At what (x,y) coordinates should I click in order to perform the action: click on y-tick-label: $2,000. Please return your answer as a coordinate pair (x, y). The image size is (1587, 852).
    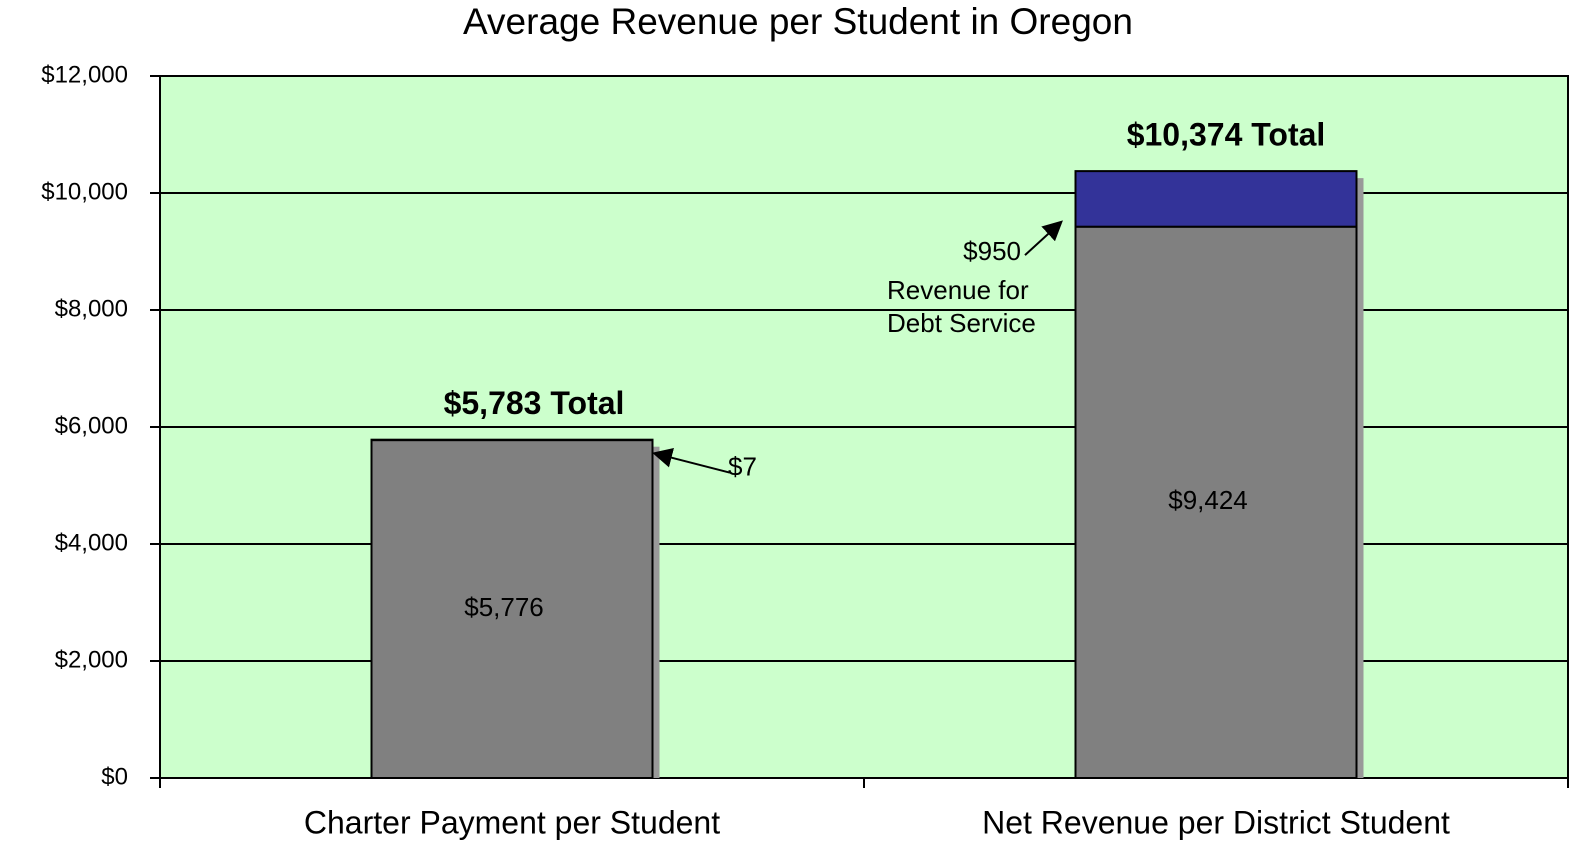
    Looking at the image, I should click on (91, 659).